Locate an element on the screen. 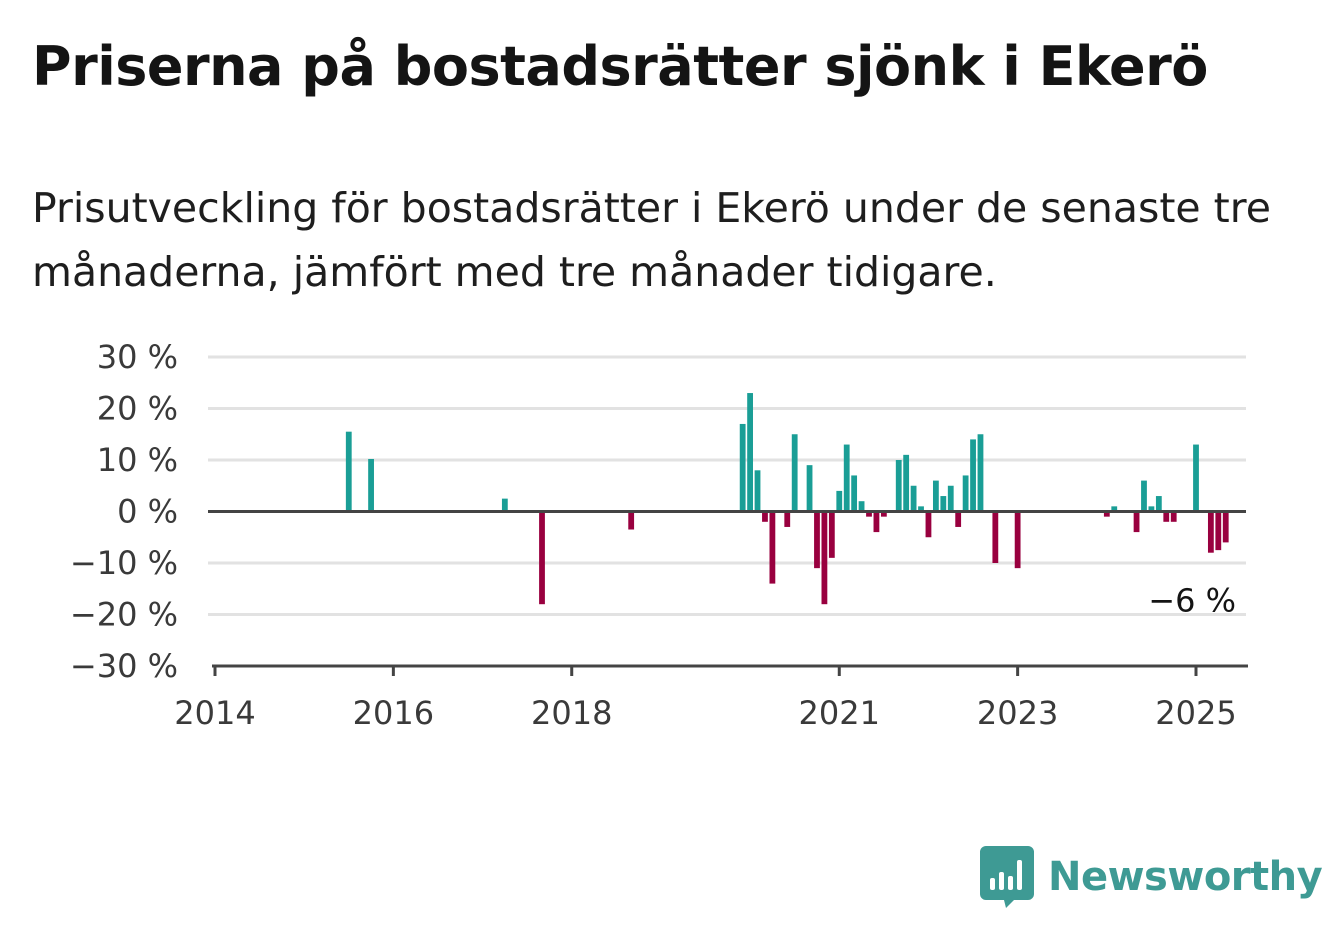 The width and height of the screenshot is (1322, 939). x-tick-label: 2018 is located at coordinates (571, 713).